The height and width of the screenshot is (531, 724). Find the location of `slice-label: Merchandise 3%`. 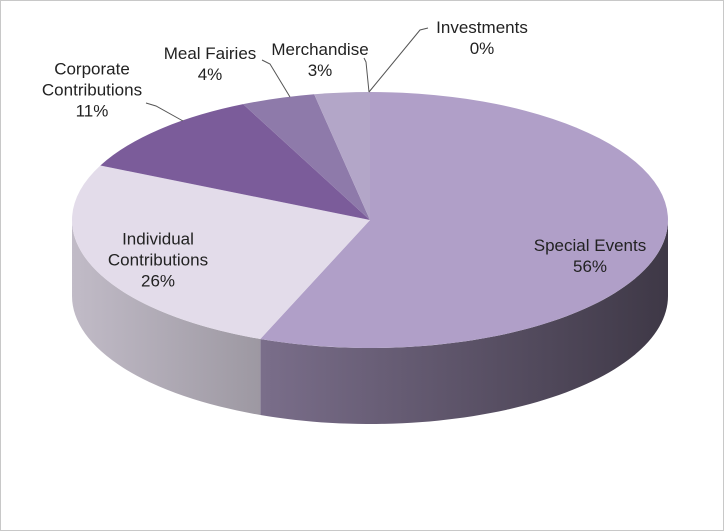

slice-label: Merchandise 3% is located at coordinates (320, 60).